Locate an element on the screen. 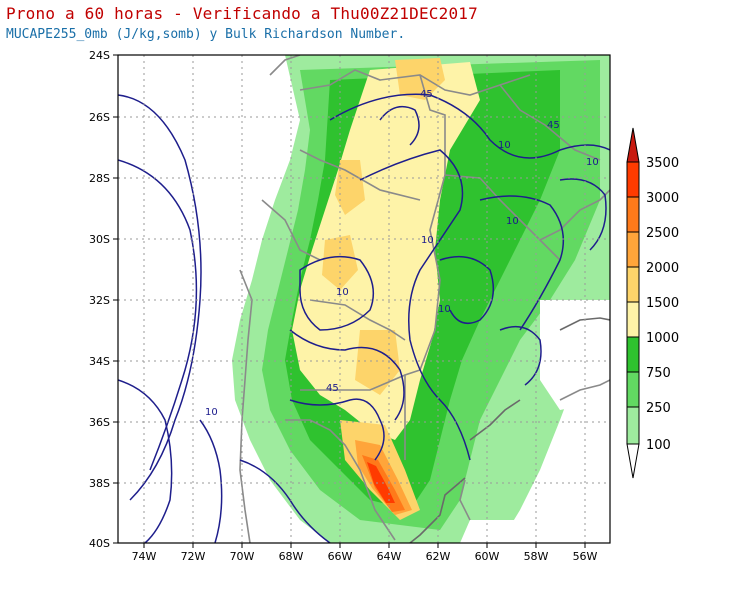  colorbar-top-triangle is located at coordinates (633, 145).